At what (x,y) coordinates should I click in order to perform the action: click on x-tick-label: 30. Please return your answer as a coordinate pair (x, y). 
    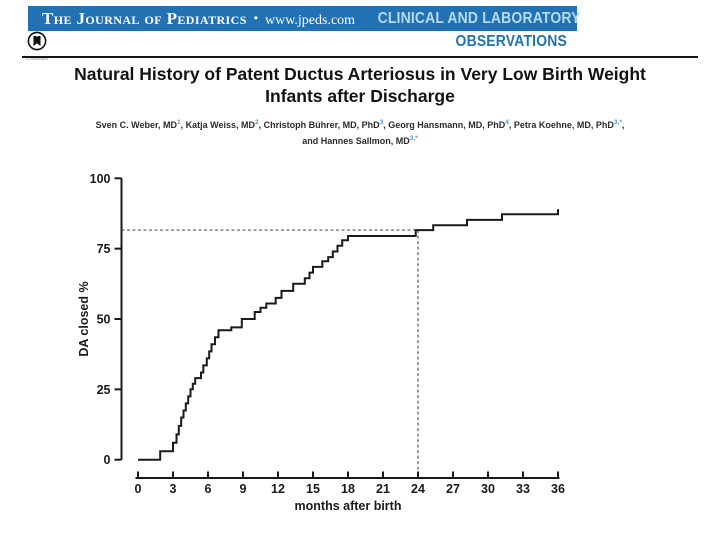
    Looking at the image, I should click on (488, 489).